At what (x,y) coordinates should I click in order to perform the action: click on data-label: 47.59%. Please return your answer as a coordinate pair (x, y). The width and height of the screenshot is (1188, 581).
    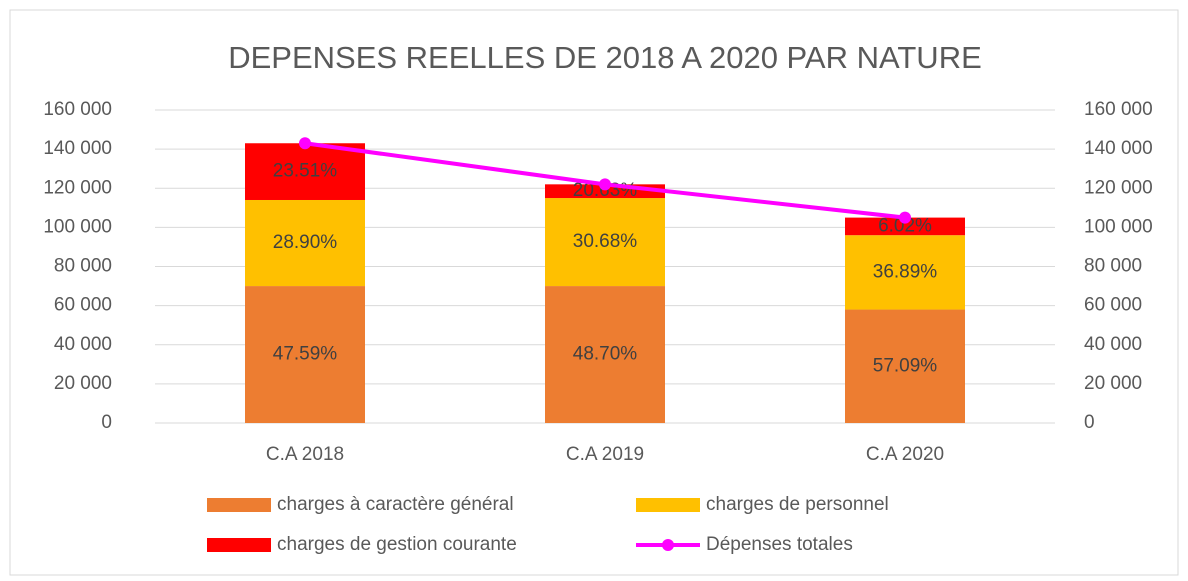
    Looking at the image, I should click on (305, 354).